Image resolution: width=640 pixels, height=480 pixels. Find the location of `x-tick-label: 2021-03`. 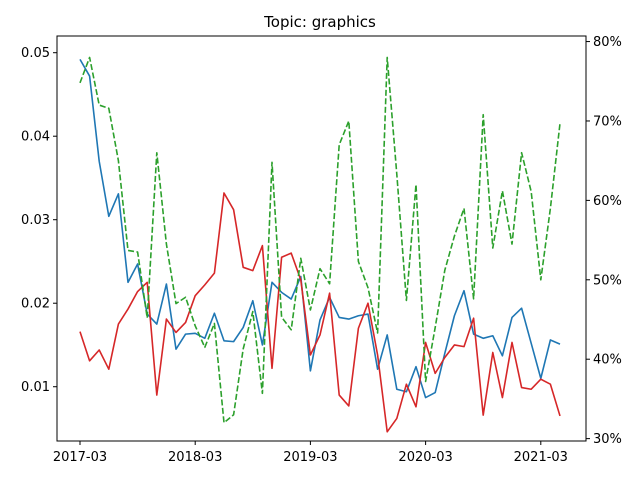

x-tick-label: 2021-03 is located at coordinates (541, 457).